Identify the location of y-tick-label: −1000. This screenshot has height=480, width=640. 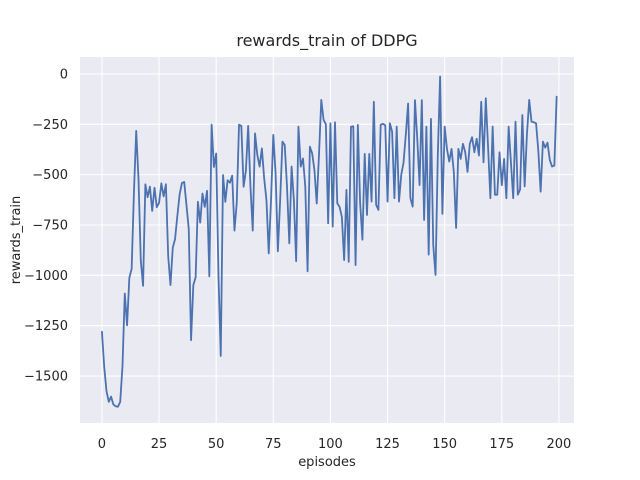
(46, 276).